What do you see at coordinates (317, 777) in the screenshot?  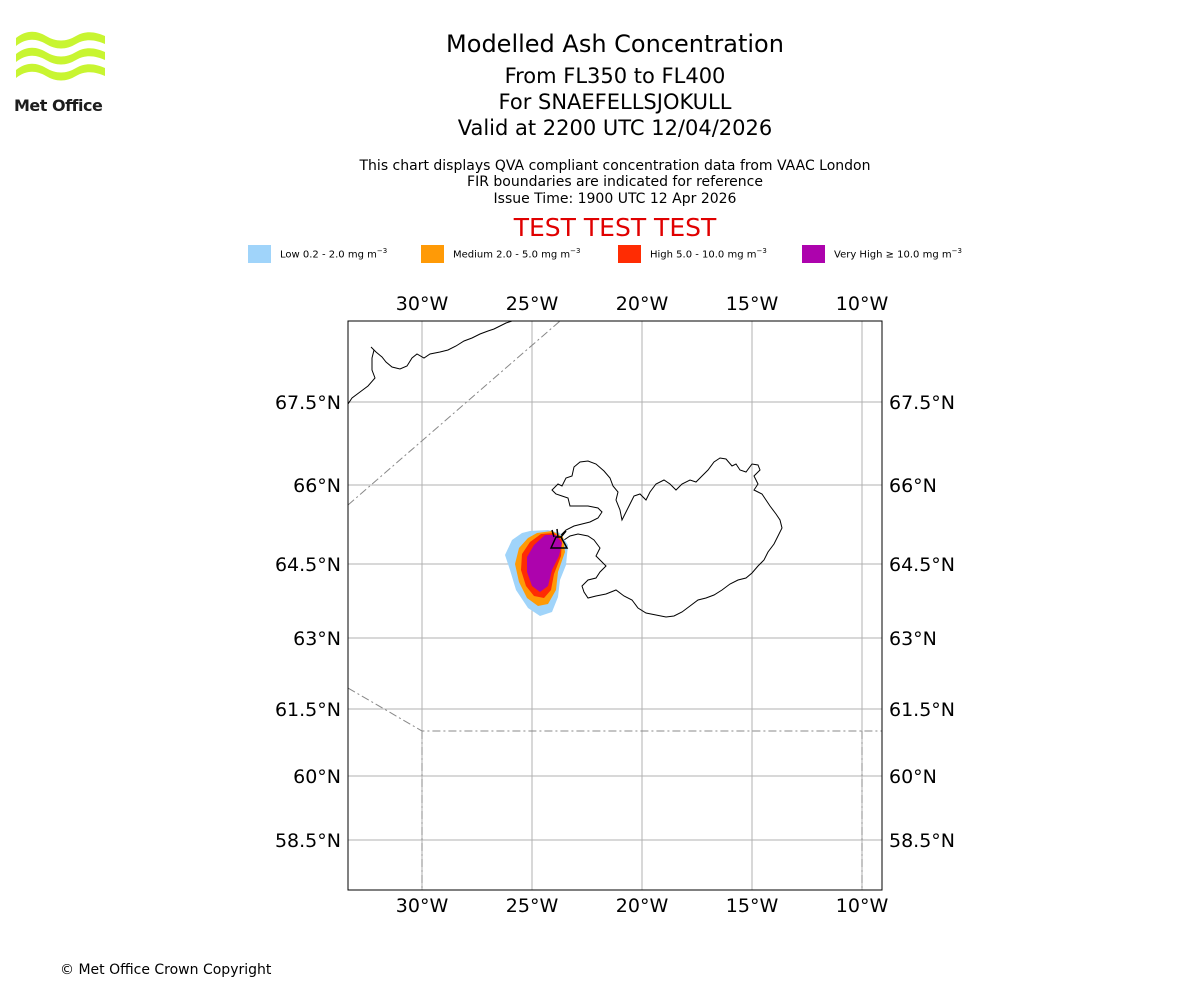 I see `lat-label-left: 60°N` at bounding box center [317, 777].